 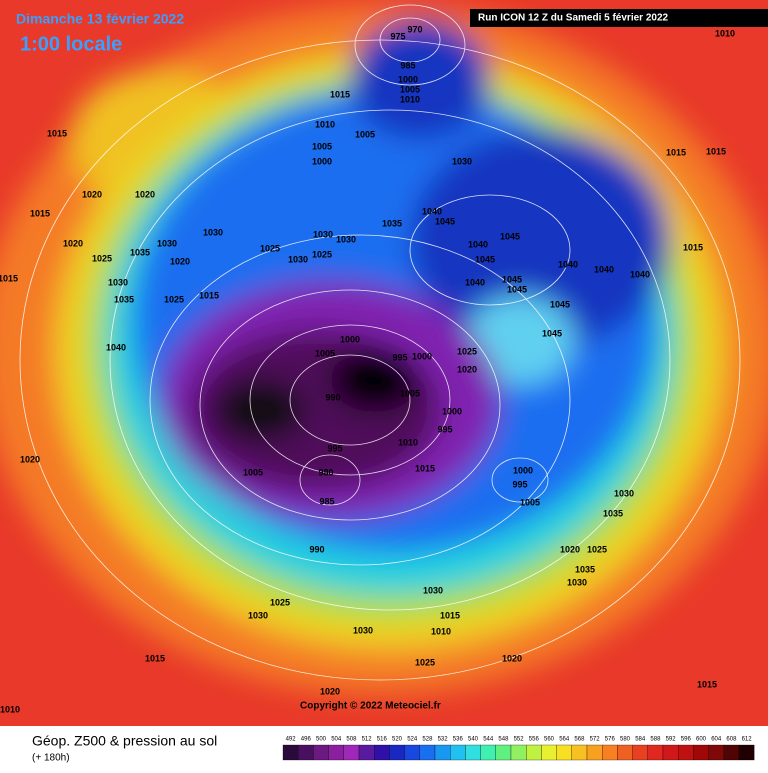 What do you see at coordinates (370, 706) in the screenshot?
I see `copyright: Copyright © 2022 Meteociel.fr` at bounding box center [370, 706].